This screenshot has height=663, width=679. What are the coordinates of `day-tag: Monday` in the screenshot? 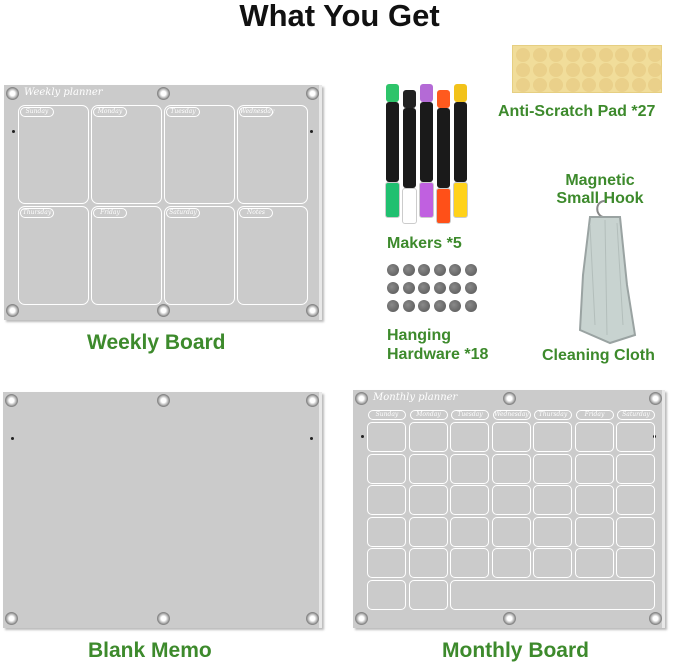 It's located at (110, 112).